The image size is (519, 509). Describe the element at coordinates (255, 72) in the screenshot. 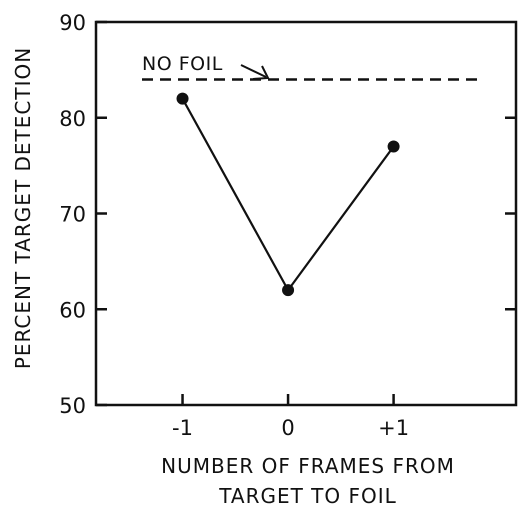

I see `no-foil-annotation-arrow` at that location.